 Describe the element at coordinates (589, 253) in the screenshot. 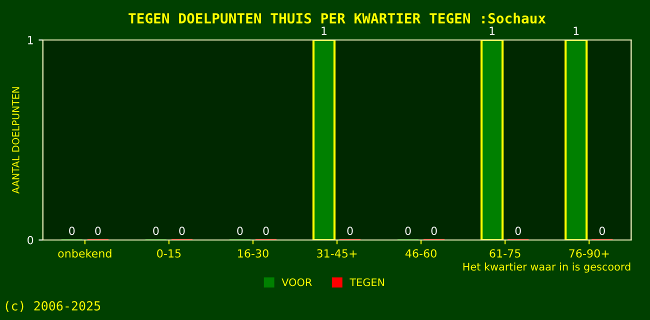

I see `x-tick-label: 76-90+` at that location.